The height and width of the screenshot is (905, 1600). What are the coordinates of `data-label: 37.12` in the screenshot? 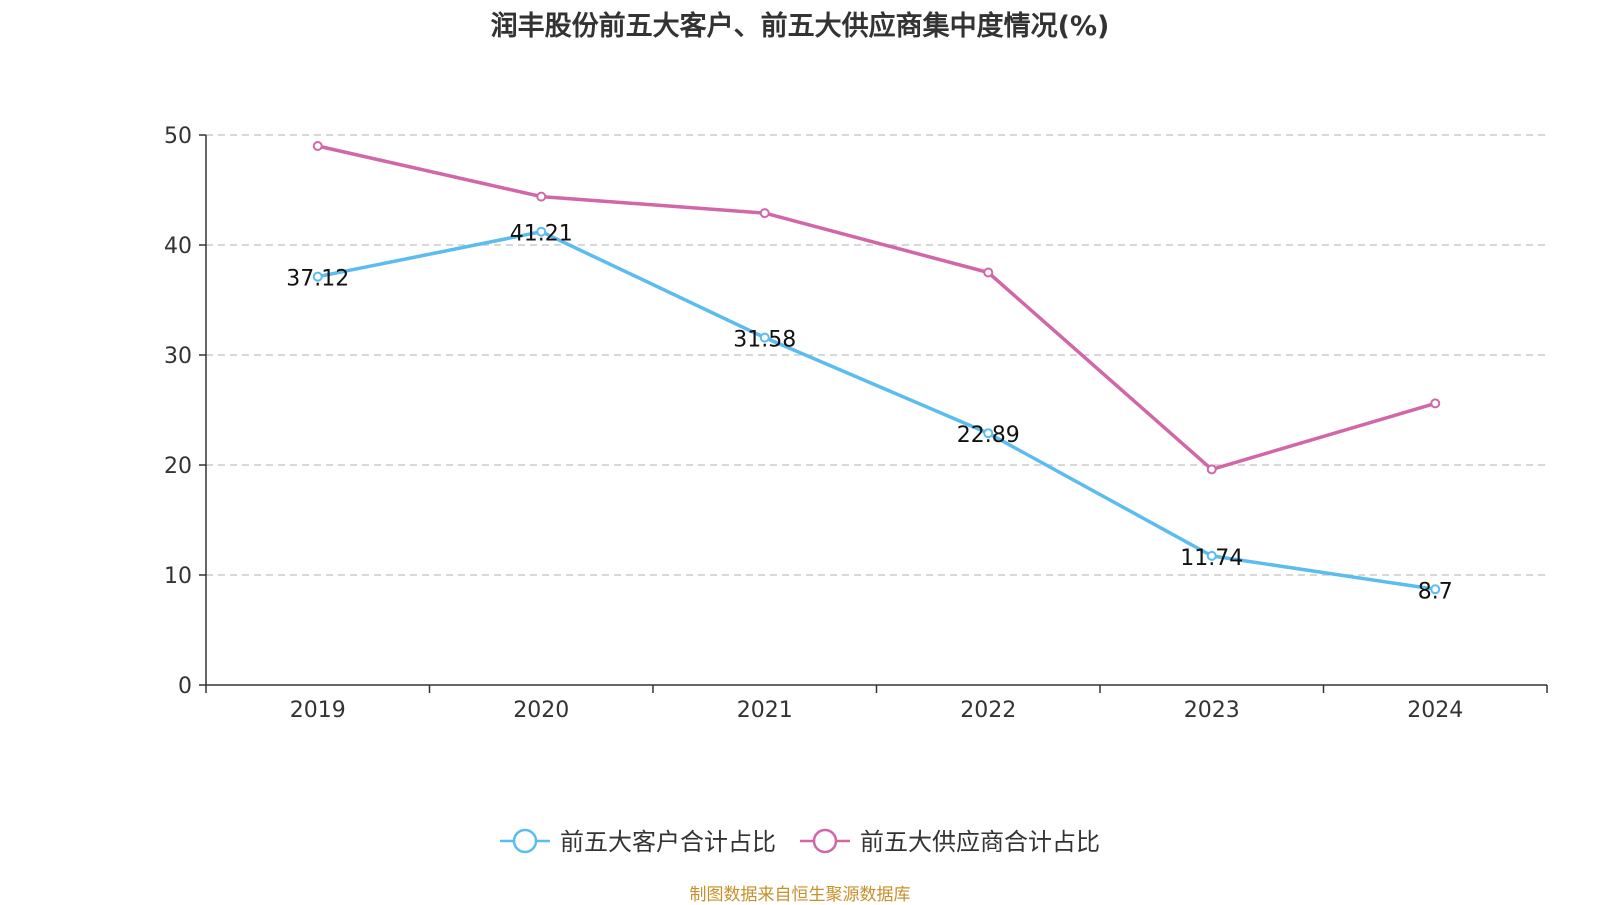 It's located at (317, 279).